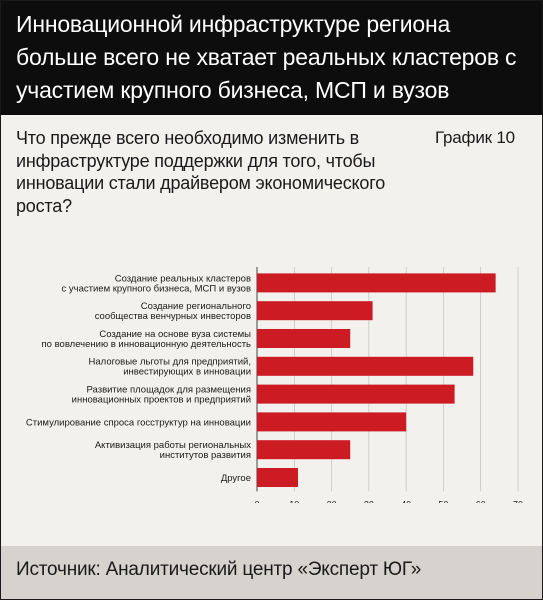 The width and height of the screenshot is (543, 600). I want to click on category-label: сообщества венчурных инвесторов, so click(173, 316).